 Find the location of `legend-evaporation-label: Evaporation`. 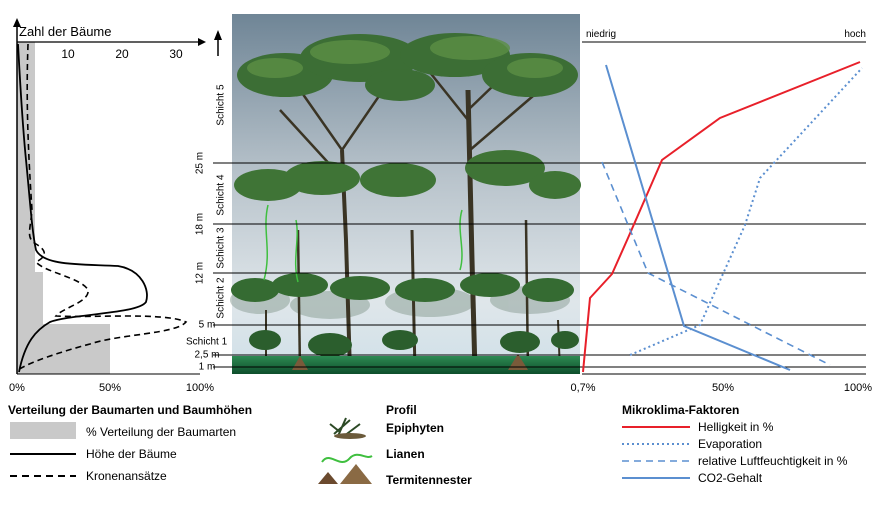

legend-evaporation-label: Evaporation is located at coordinates (730, 444).